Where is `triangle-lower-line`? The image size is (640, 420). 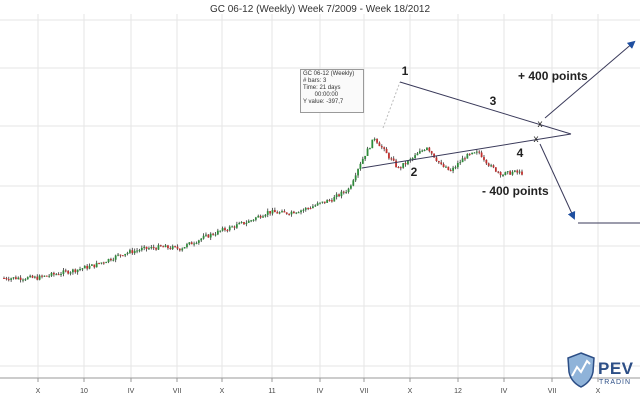
triangle-lower-line is located at coordinates (466, 151).